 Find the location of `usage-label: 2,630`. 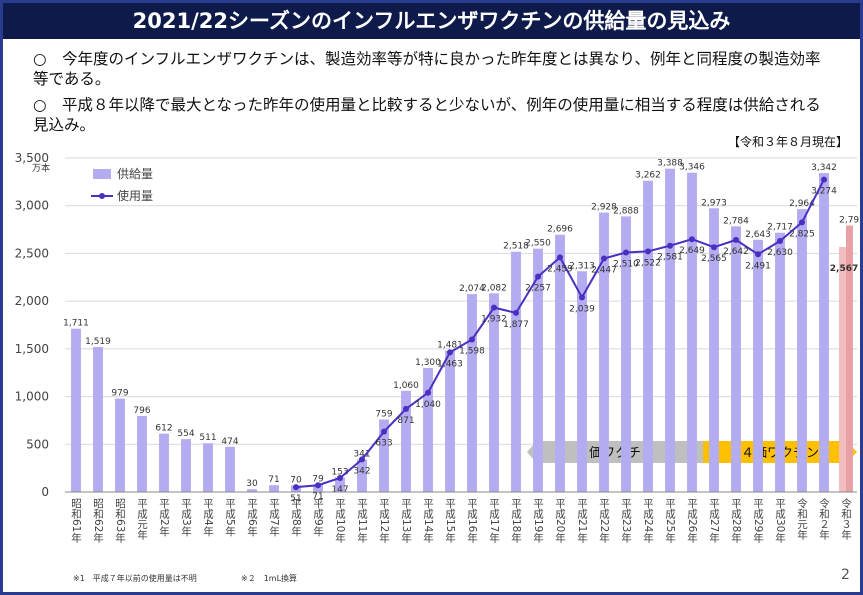

usage-label: 2,630 is located at coordinates (780, 253).